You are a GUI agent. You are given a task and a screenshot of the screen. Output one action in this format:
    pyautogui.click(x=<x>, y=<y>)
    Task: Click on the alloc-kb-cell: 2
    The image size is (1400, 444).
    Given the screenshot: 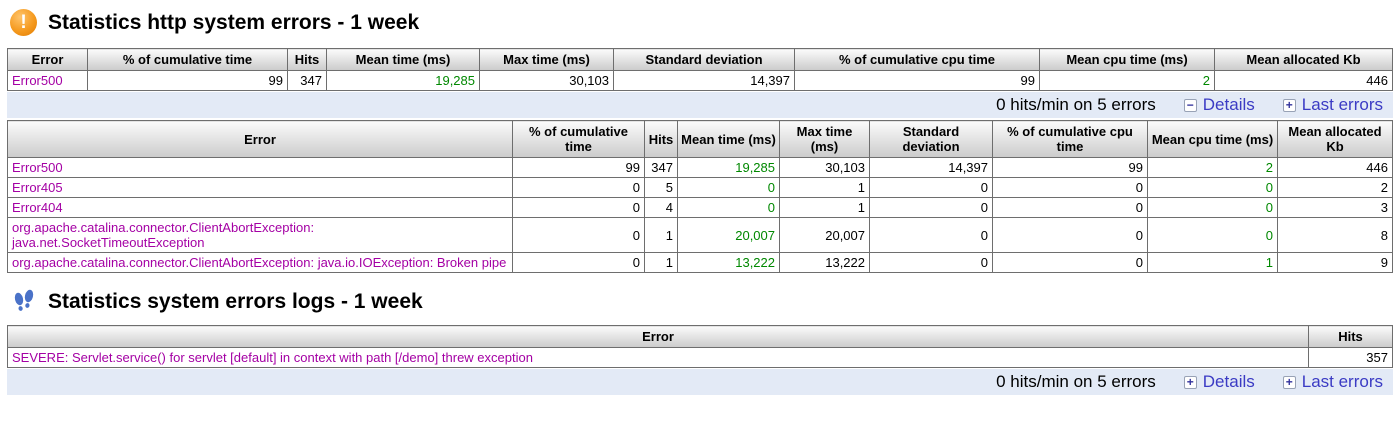 What is the action you would take?
    pyautogui.click(x=1335, y=187)
    